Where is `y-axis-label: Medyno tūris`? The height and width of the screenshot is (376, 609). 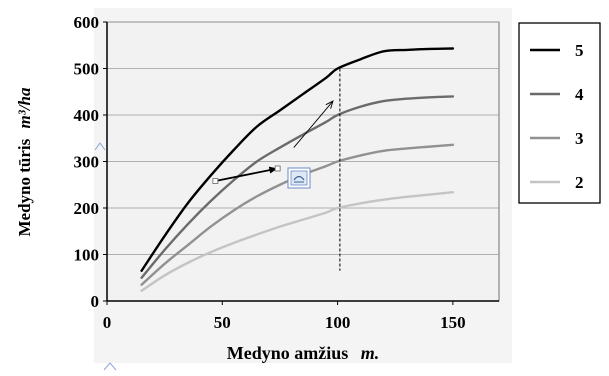
y-axis-label: Medyno tūris is located at coordinates (24, 187).